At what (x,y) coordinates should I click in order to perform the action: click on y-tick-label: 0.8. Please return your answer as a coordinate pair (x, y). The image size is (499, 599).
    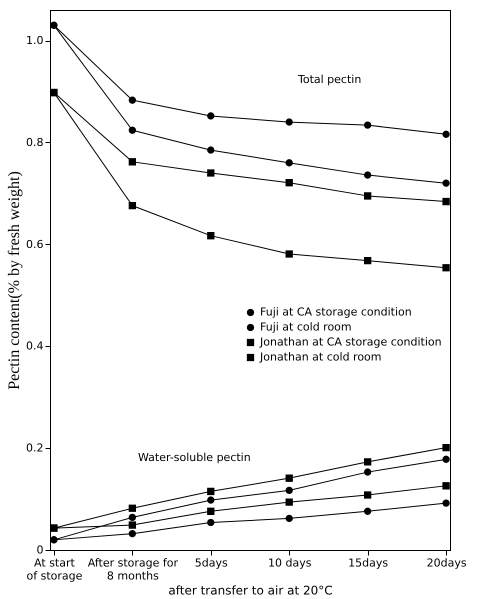
    Looking at the image, I should click on (35, 142).